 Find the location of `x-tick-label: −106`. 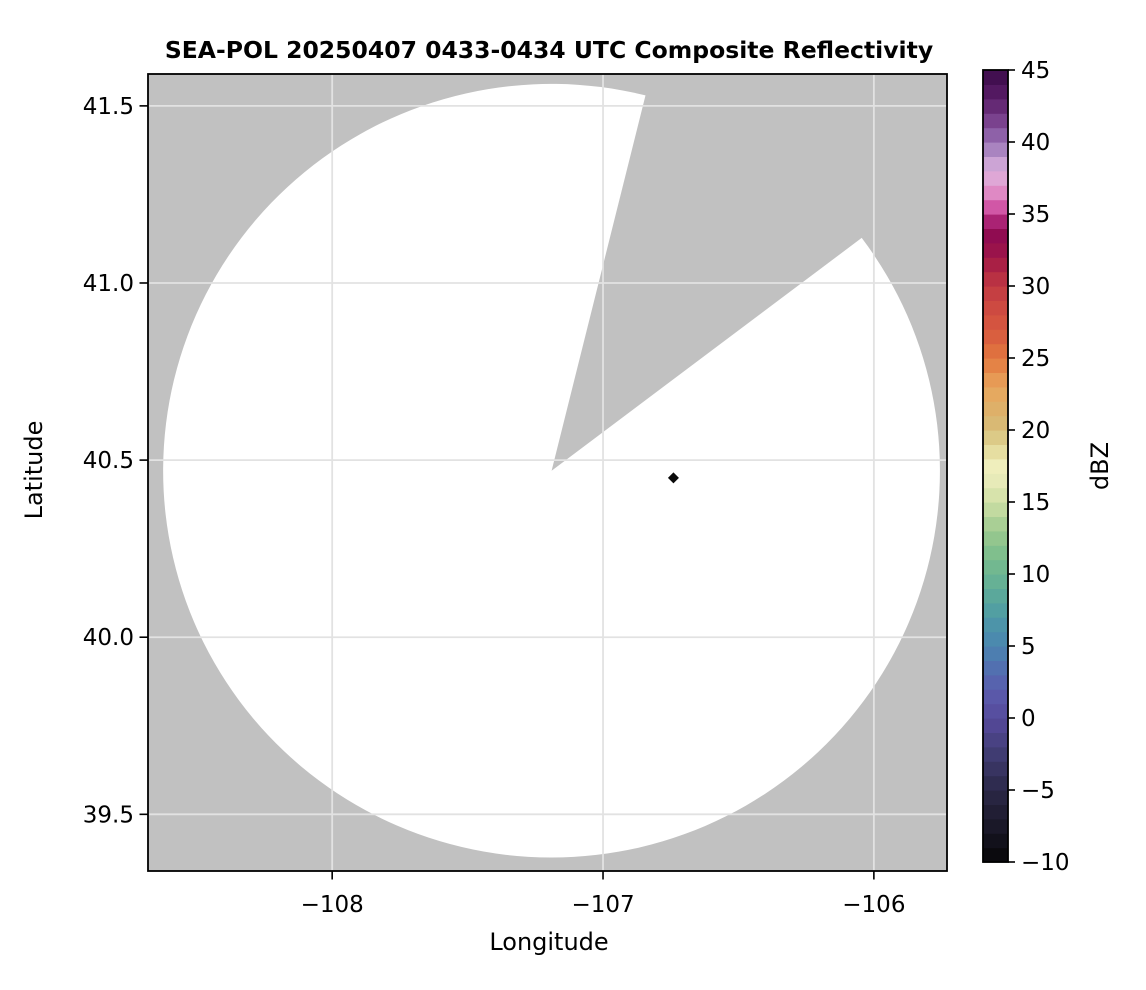

x-tick-label: −106 is located at coordinates (873, 905).